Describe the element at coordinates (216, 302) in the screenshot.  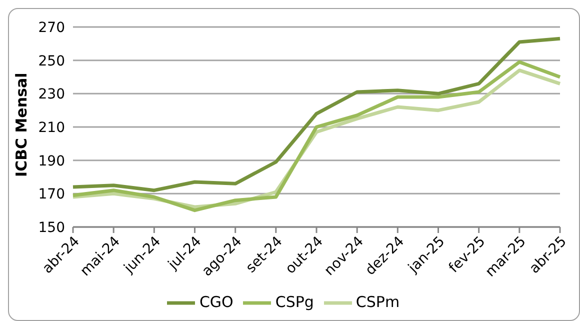
I see `legend-label: CGO` at that location.